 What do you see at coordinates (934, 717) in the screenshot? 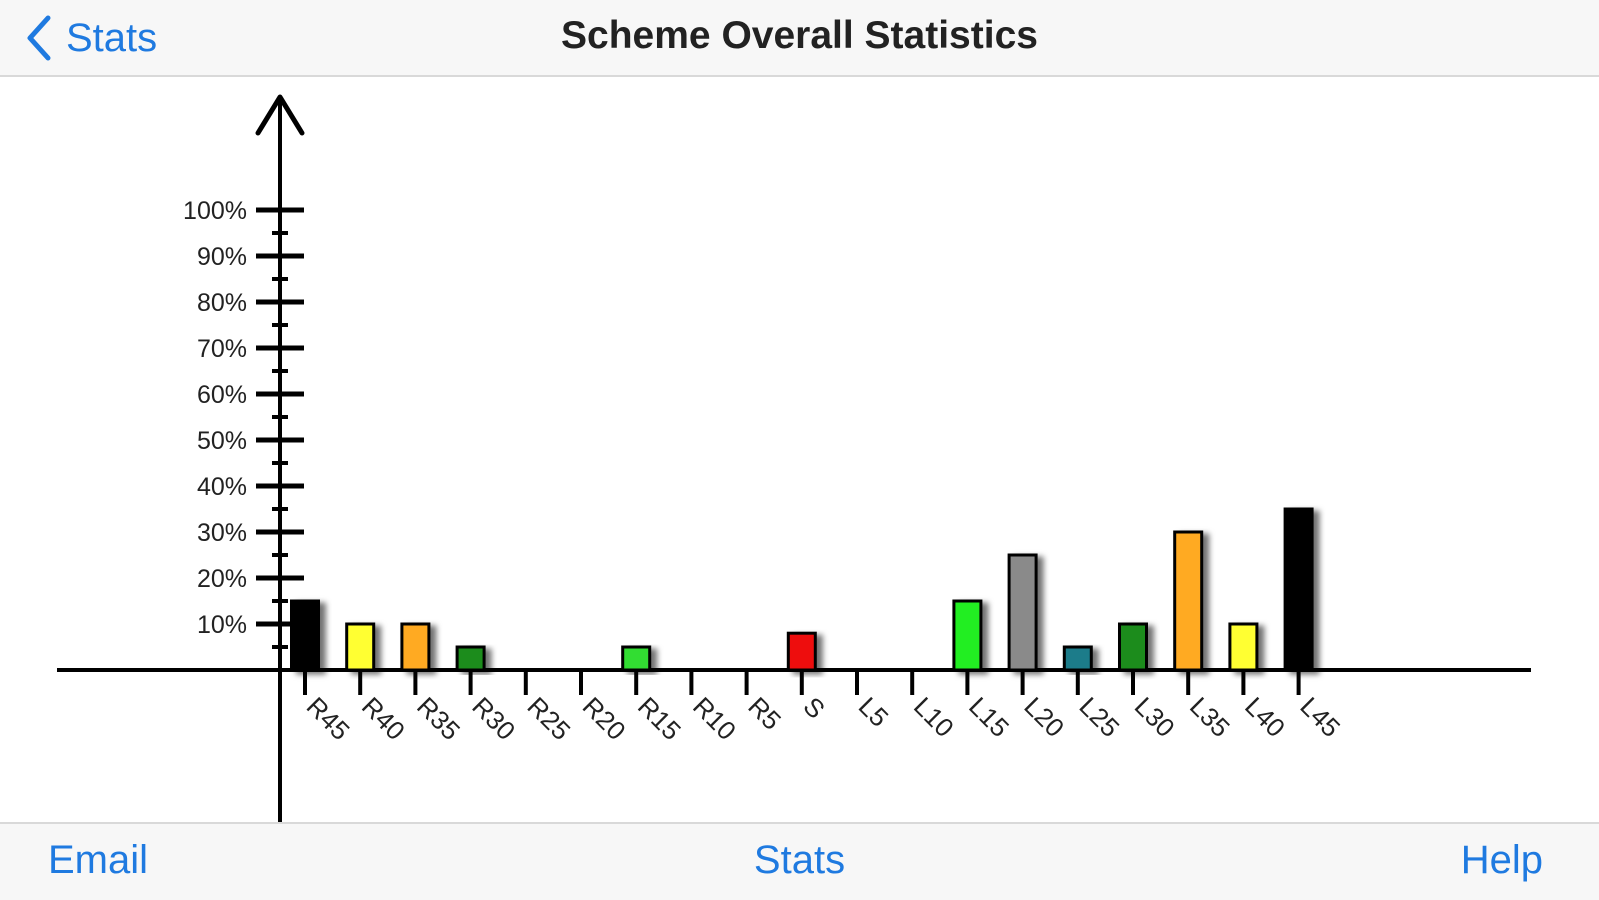
I see `x-tick-label: L10` at bounding box center [934, 717].